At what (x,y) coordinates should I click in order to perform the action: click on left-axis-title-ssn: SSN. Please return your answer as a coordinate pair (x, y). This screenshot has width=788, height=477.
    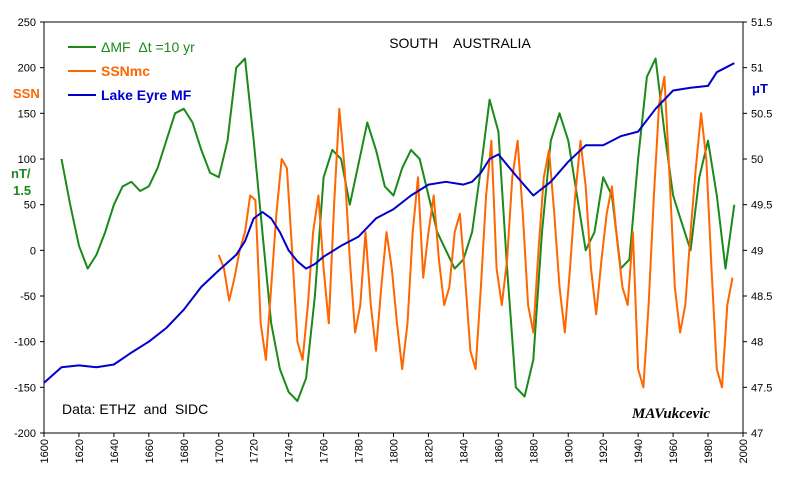
    Looking at the image, I should click on (26, 93).